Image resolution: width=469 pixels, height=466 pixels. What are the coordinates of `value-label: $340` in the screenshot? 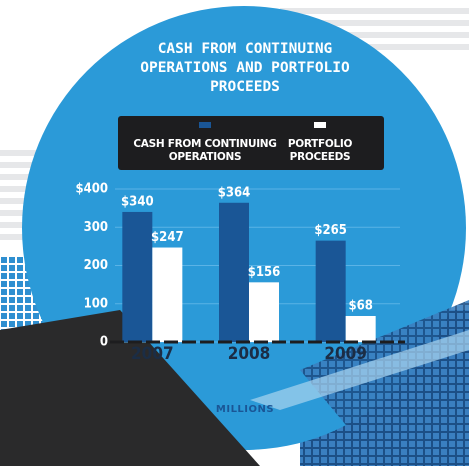 It's located at (137, 201).